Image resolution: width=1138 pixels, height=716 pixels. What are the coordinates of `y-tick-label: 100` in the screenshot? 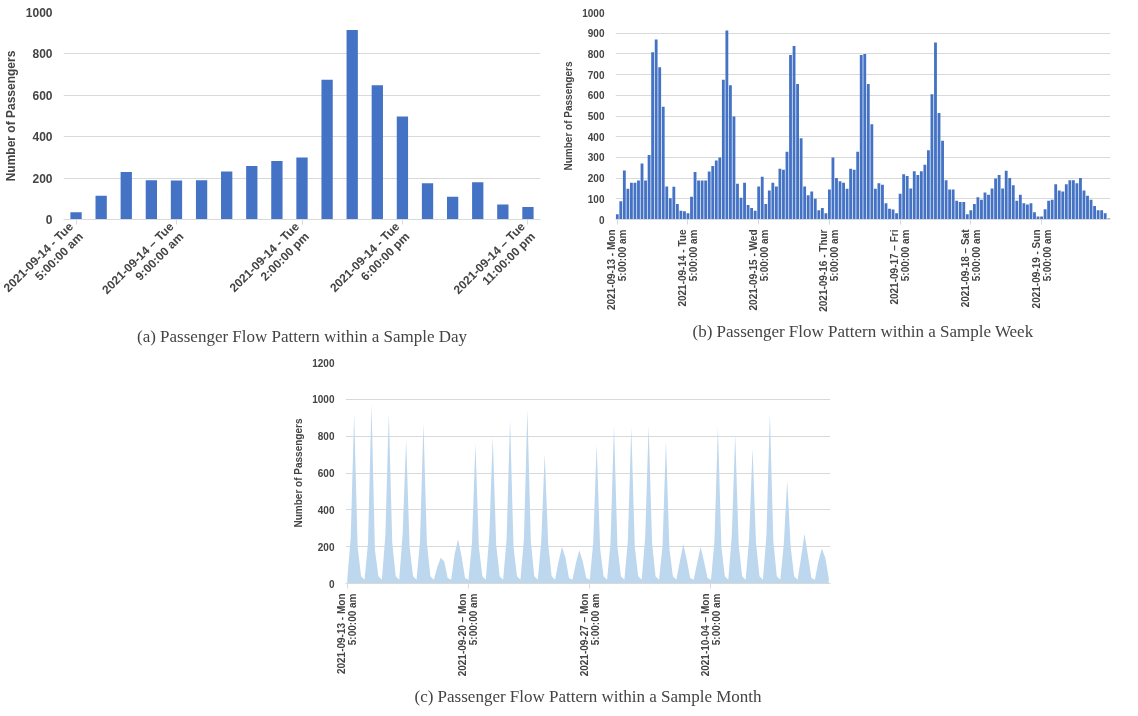 It's located at (596, 199).